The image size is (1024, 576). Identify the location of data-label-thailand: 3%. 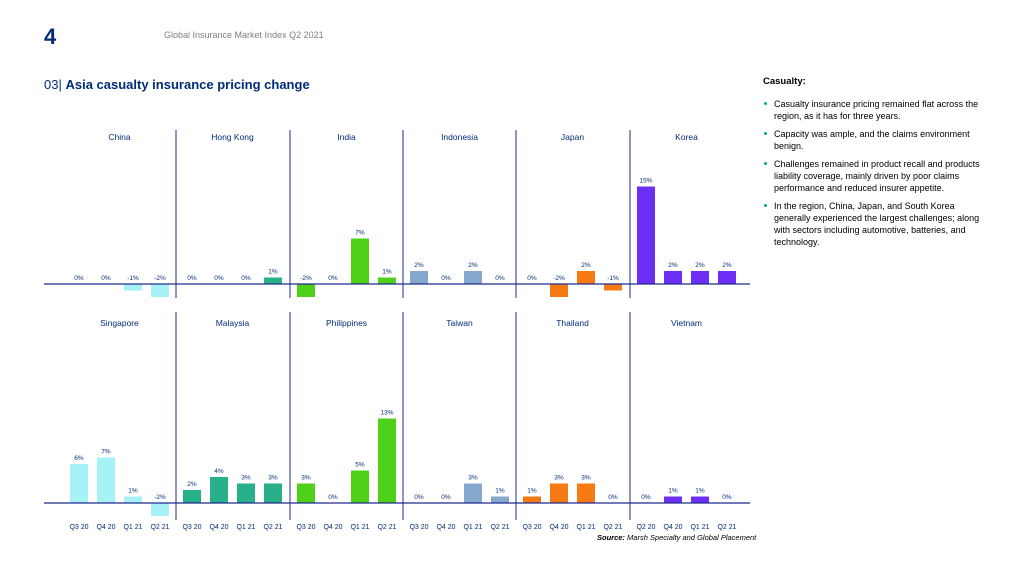
(586, 478).